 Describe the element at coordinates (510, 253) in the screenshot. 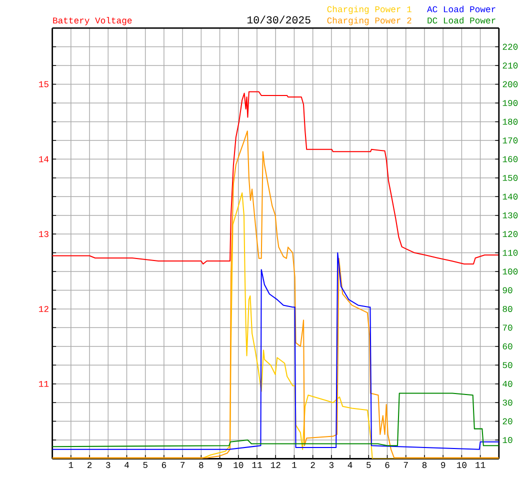

I see `y2-tick-label: 110` at that location.